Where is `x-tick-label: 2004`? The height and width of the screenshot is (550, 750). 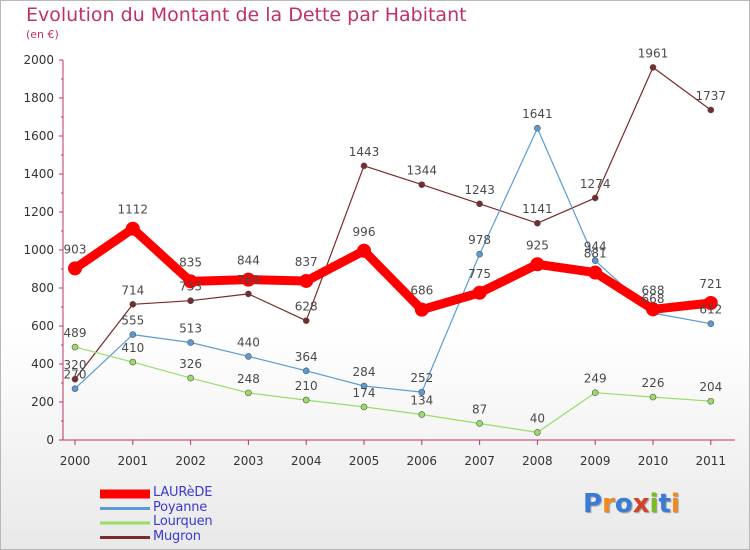 x-tick-label: 2004 is located at coordinates (306, 461).